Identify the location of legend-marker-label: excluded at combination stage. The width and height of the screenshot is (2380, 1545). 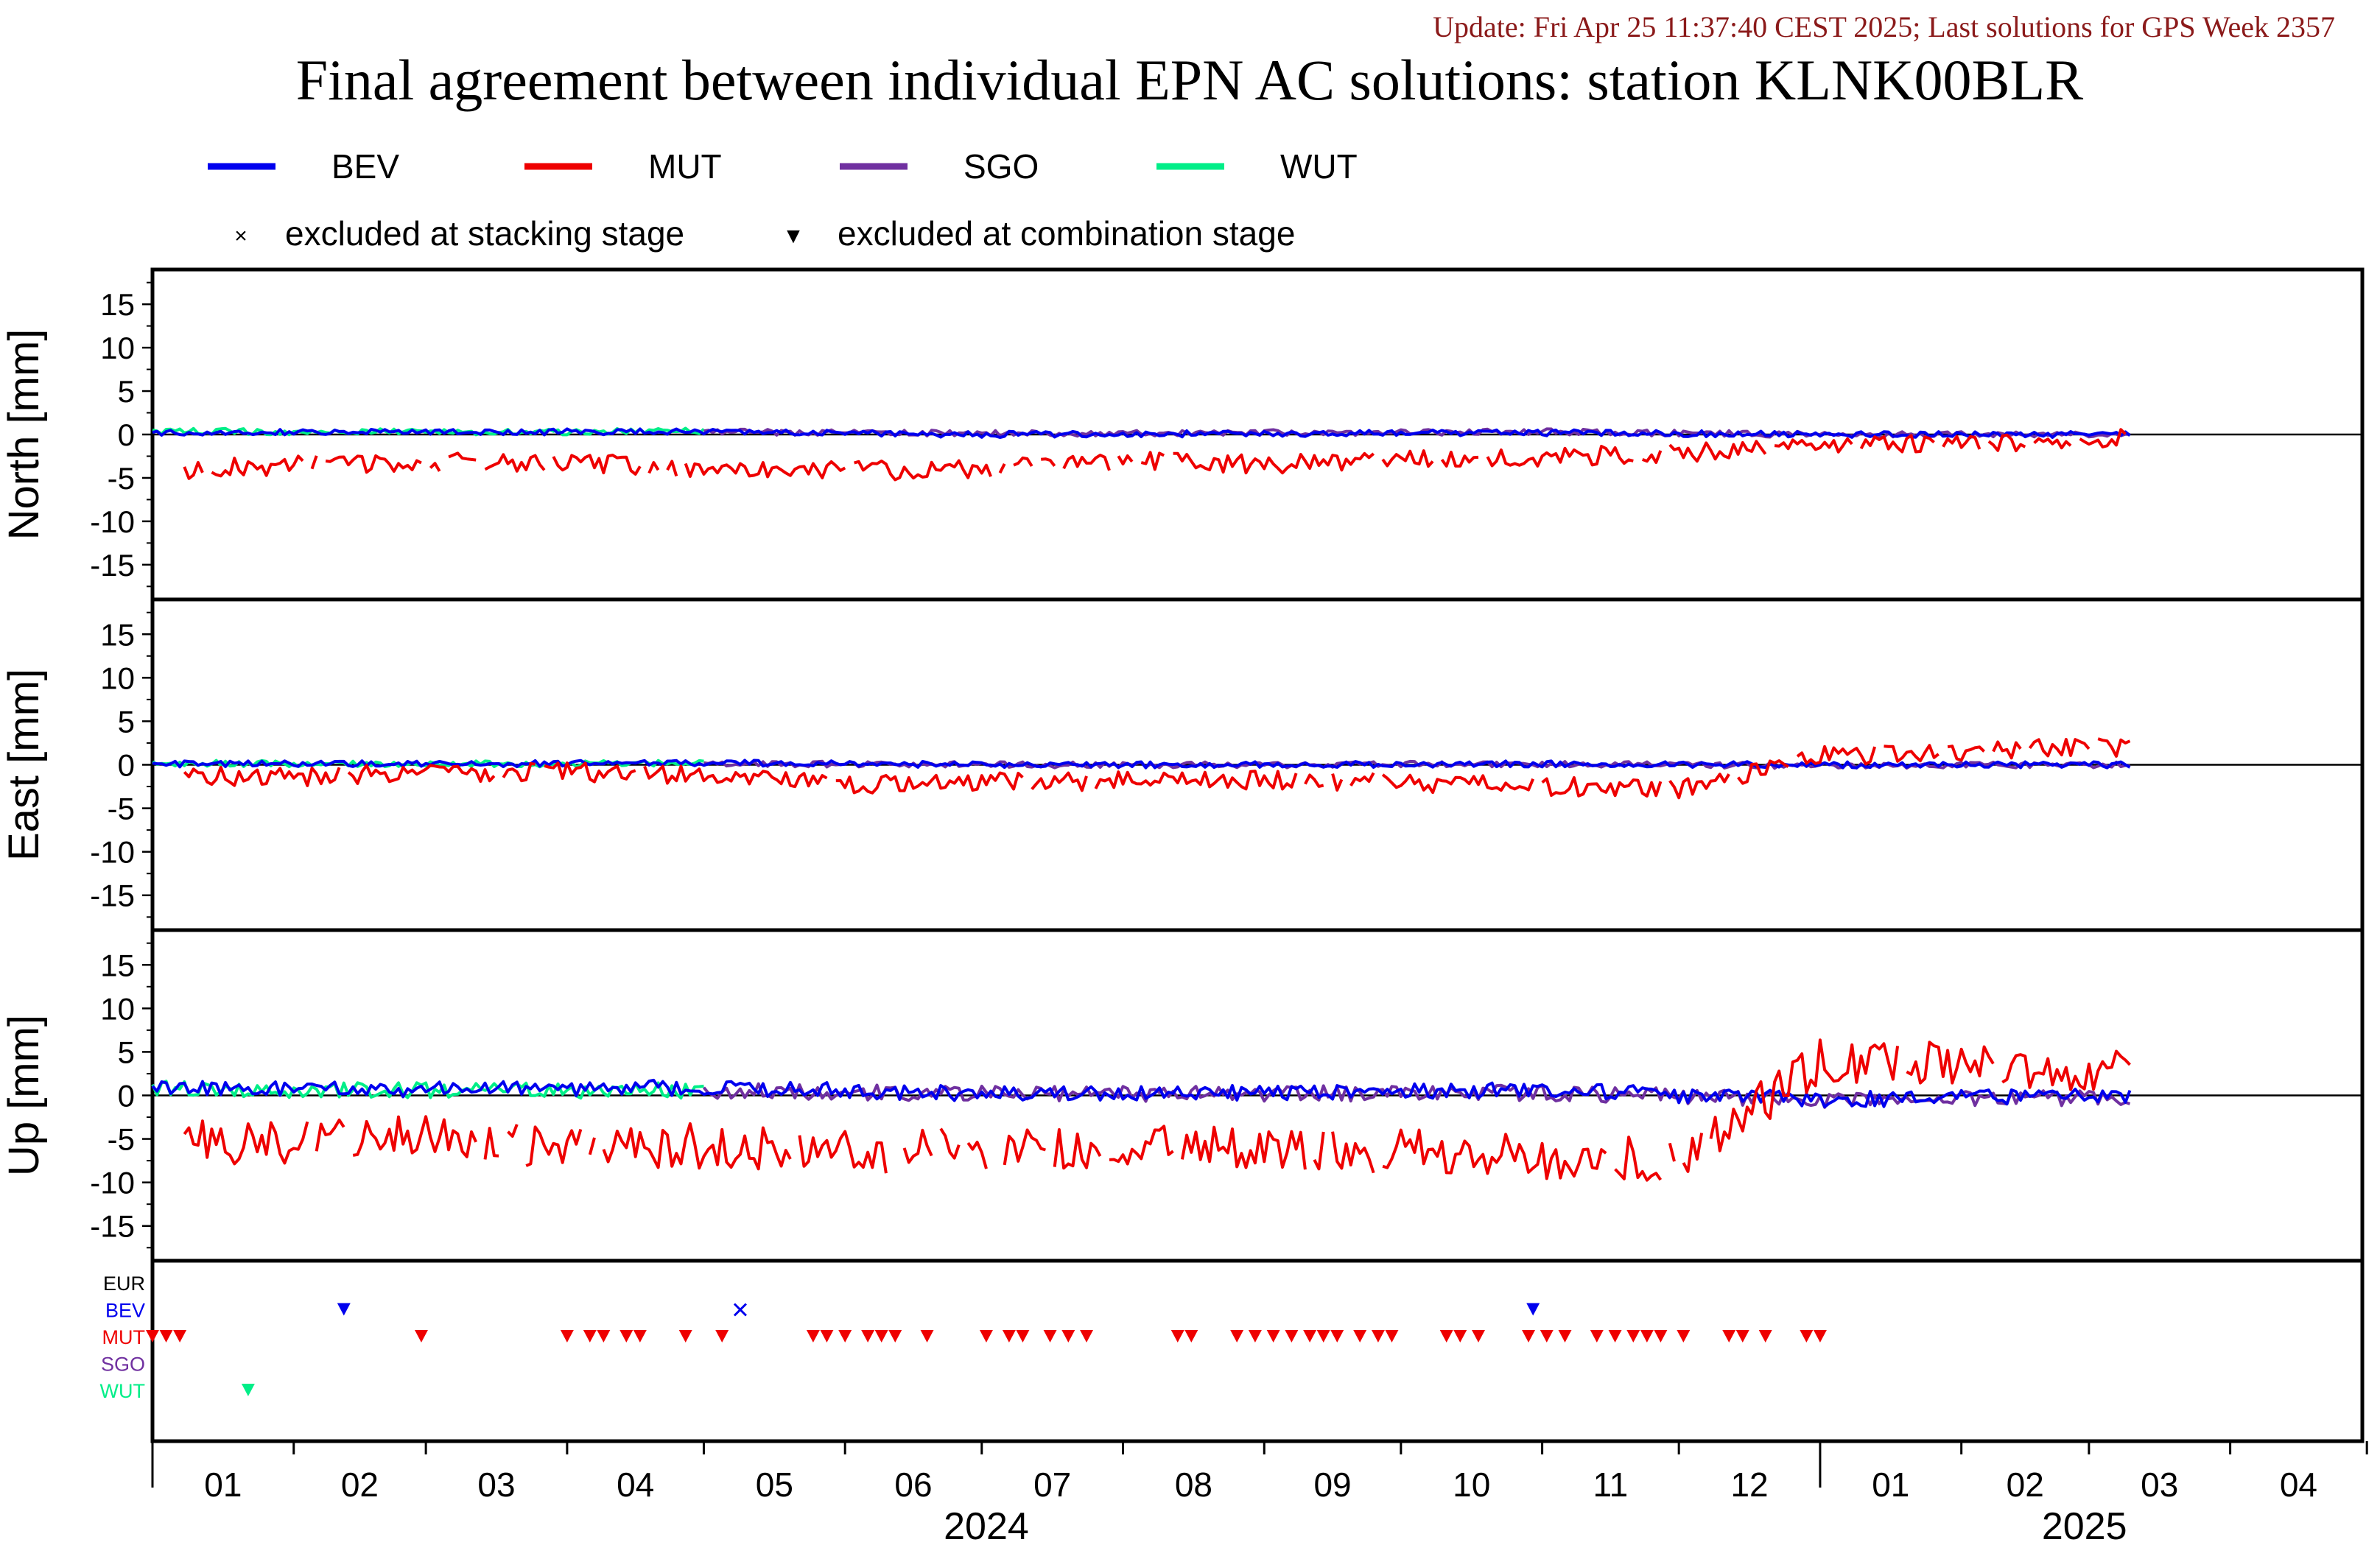
(1066, 234).